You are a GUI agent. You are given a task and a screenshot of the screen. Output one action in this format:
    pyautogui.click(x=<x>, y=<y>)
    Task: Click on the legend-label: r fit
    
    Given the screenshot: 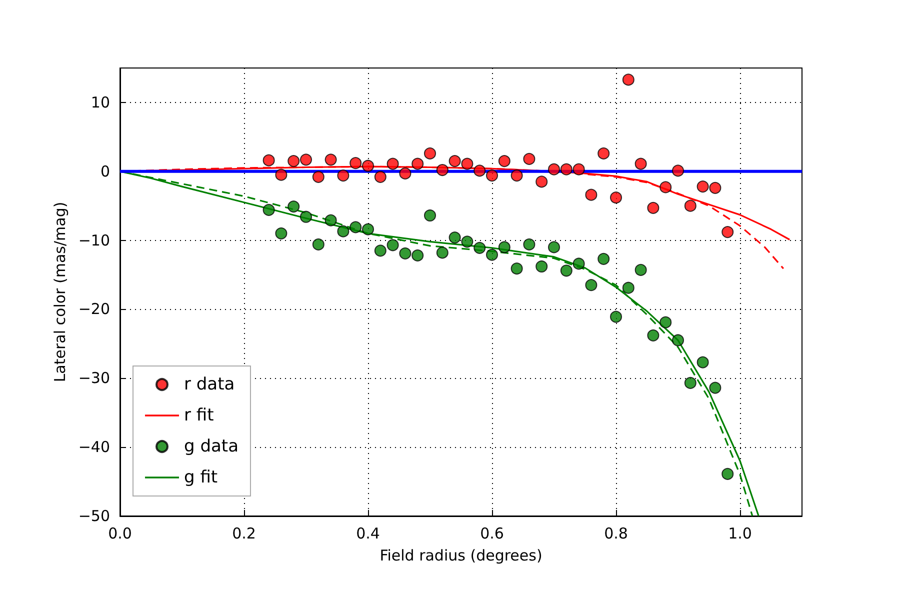 What is the action you would take?
    pyautogui.click(x=199, y=416)
    